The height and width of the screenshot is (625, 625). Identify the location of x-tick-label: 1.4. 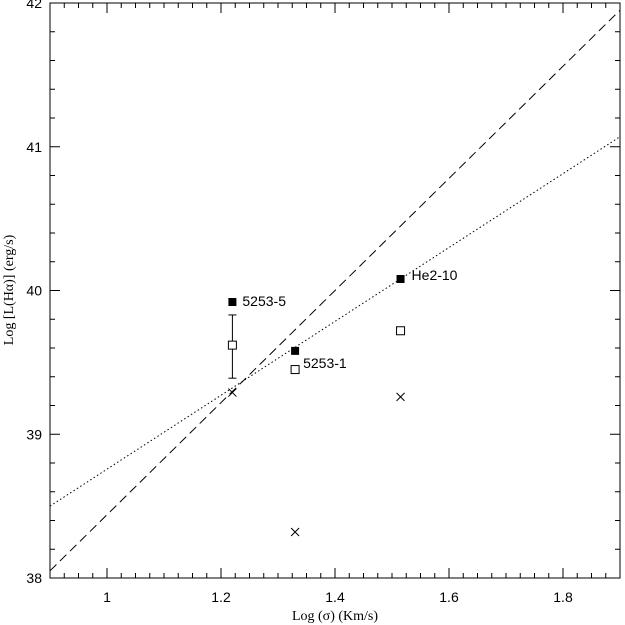
(335, 597).